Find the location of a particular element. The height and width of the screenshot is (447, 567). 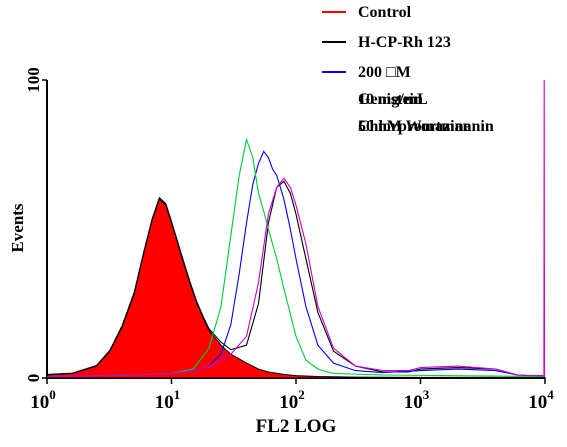

x-tick-label: 10⁰ is located at coordinates (43, 400).